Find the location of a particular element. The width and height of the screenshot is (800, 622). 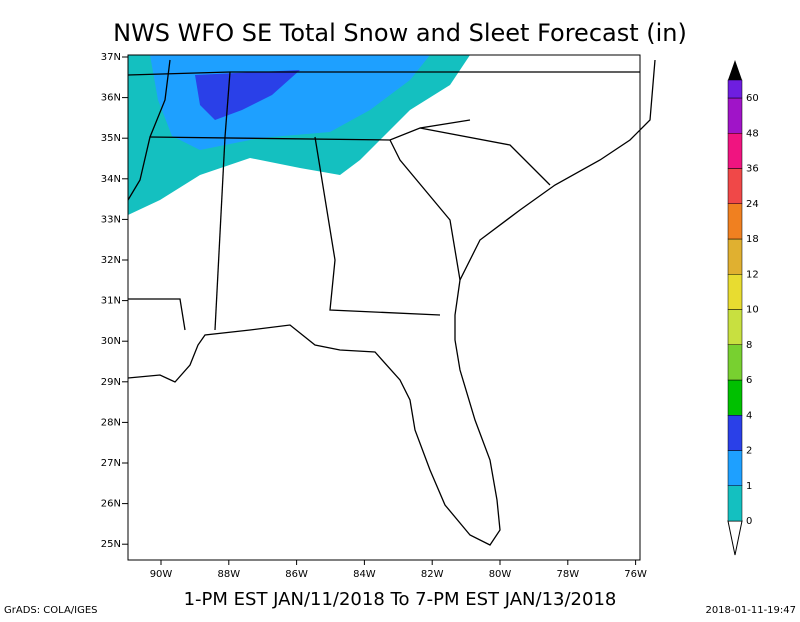

legend-label: 1 is located at coordinates (749, 486).